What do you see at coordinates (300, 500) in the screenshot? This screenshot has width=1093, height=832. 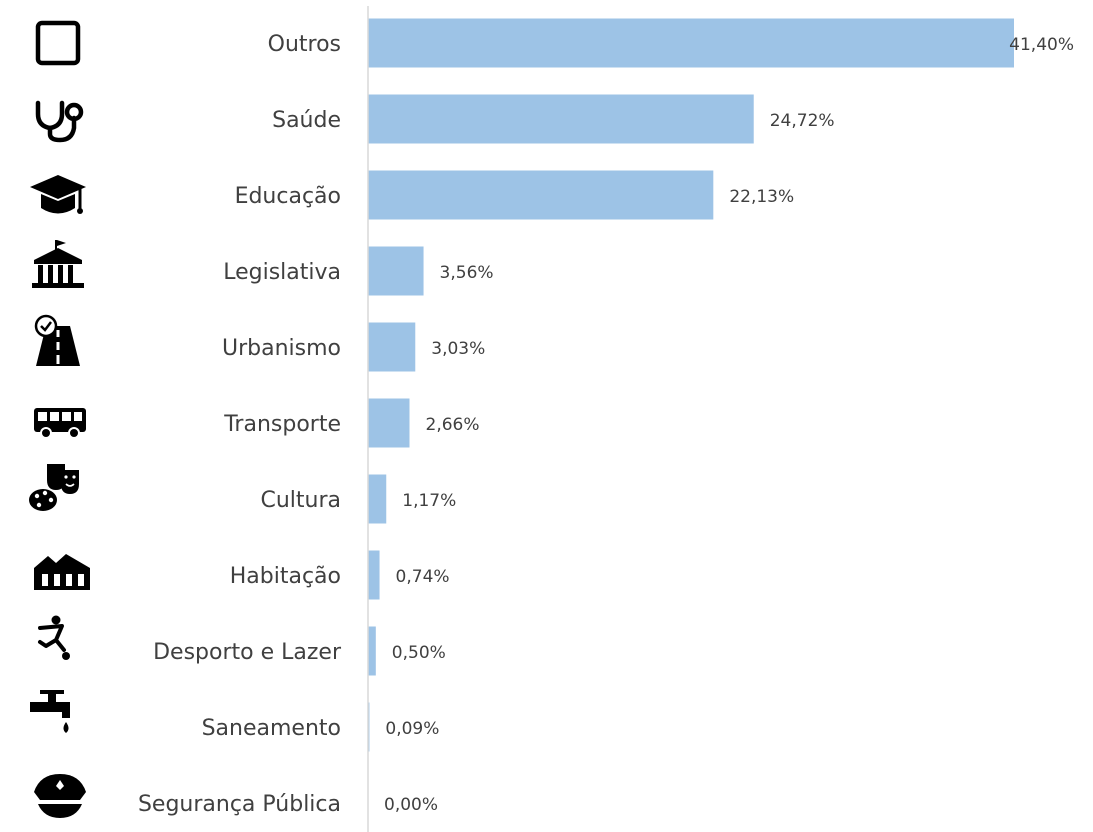 I see `category-label-cultura: Cultura` at bounding box center [300, 500].